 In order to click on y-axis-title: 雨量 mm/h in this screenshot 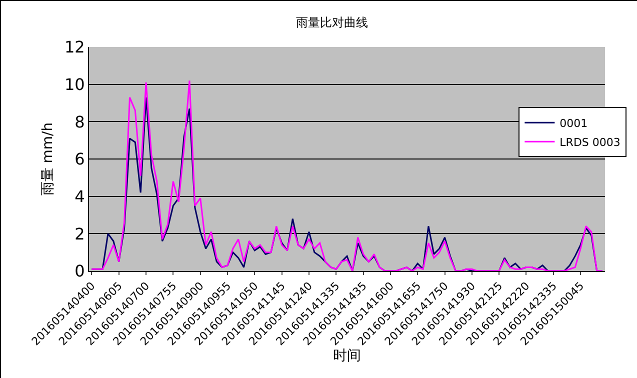, I will do `click(48, 159)`.